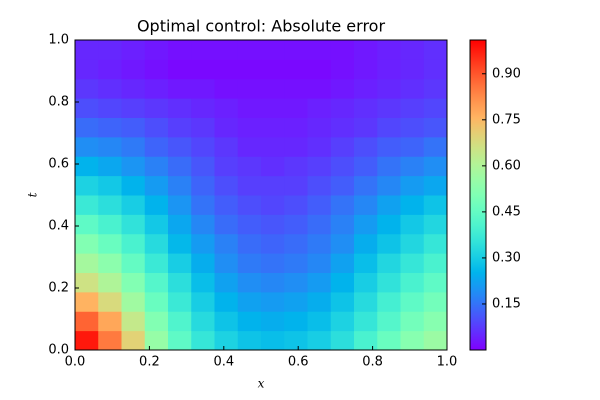 Image resolution: width=600 pixels, height=400 pixels. I want to click on colorbar-tick-label: 0.45, so click(506, 211).